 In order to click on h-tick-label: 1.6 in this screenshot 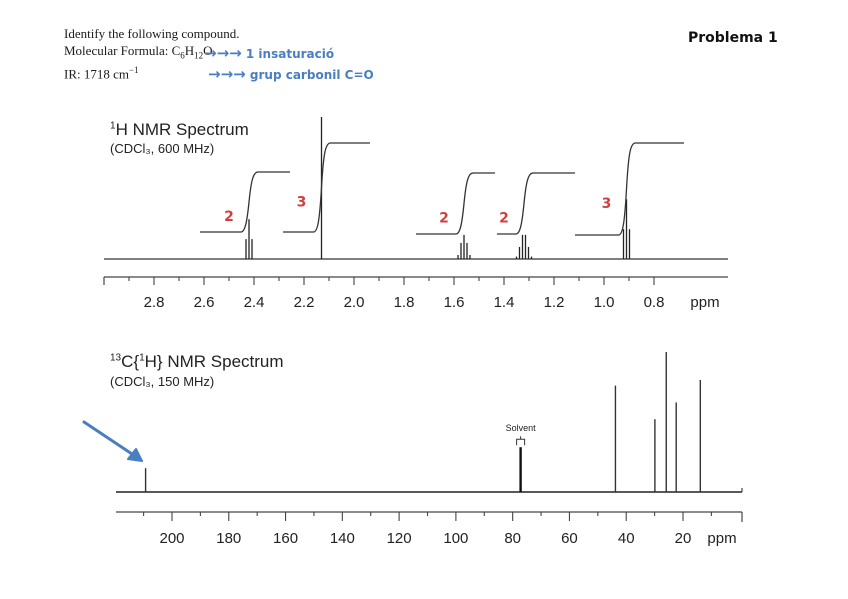, I will do `click(454, 302)`.